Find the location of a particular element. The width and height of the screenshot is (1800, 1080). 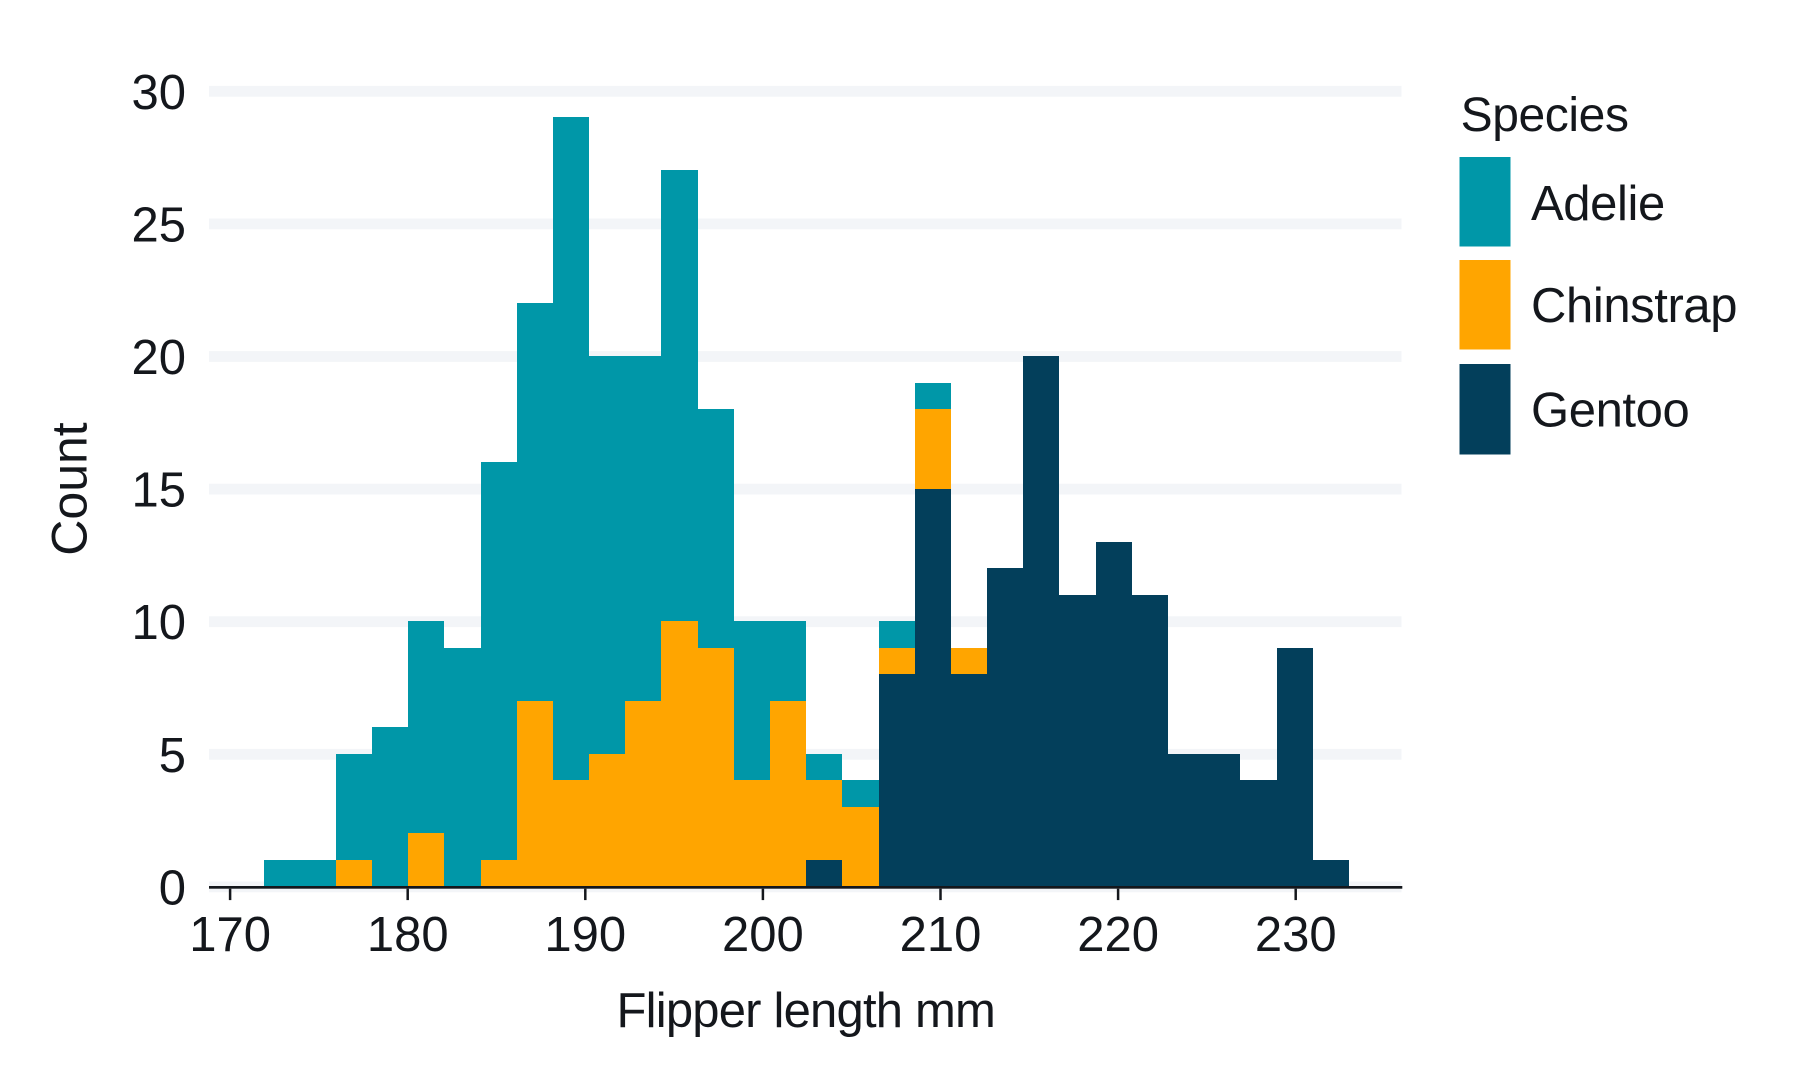

svg-text: 10 is located at coordinates (158, 623).